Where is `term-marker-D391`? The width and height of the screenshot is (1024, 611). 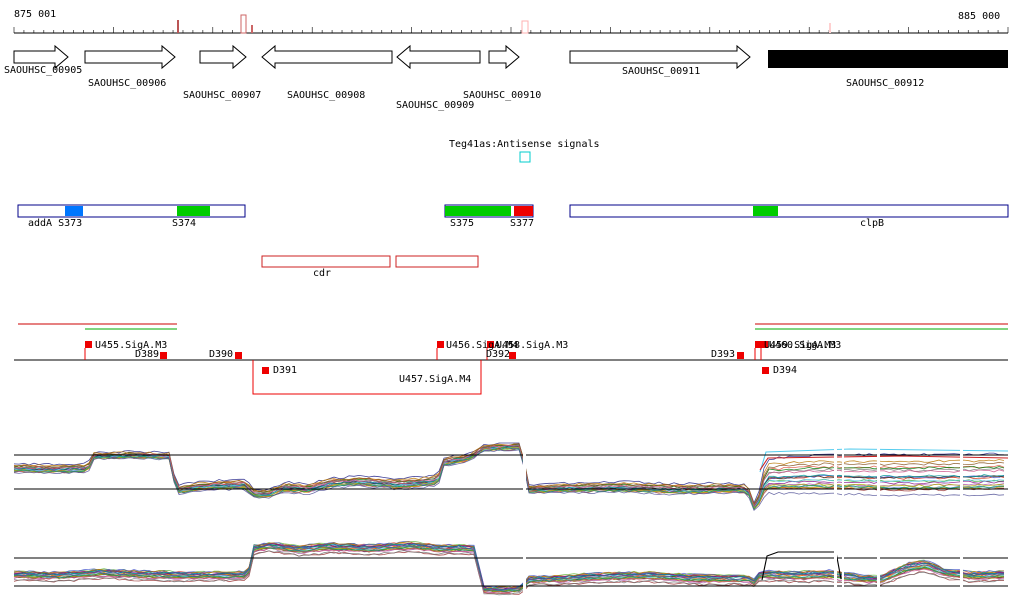
term-marker-D391 is located at coordinates (265, 370).